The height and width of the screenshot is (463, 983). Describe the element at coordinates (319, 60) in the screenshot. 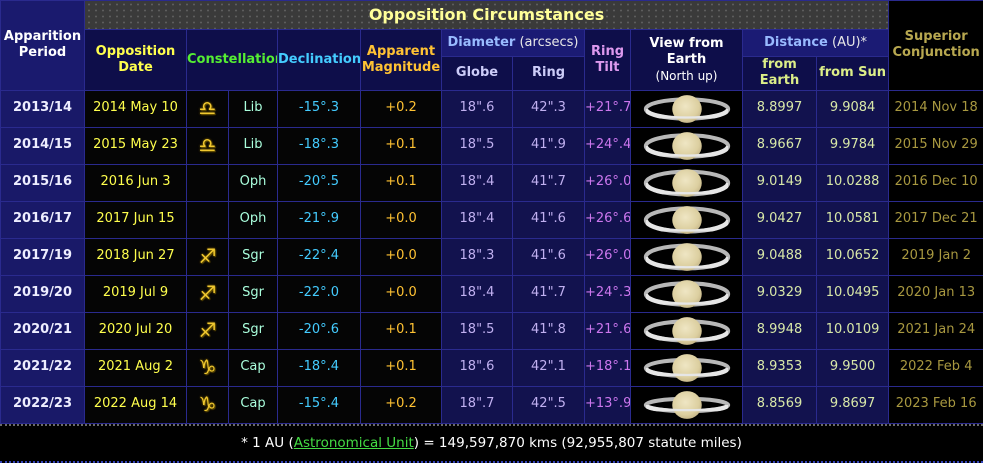

I see `header-declination: Declination` at that location.